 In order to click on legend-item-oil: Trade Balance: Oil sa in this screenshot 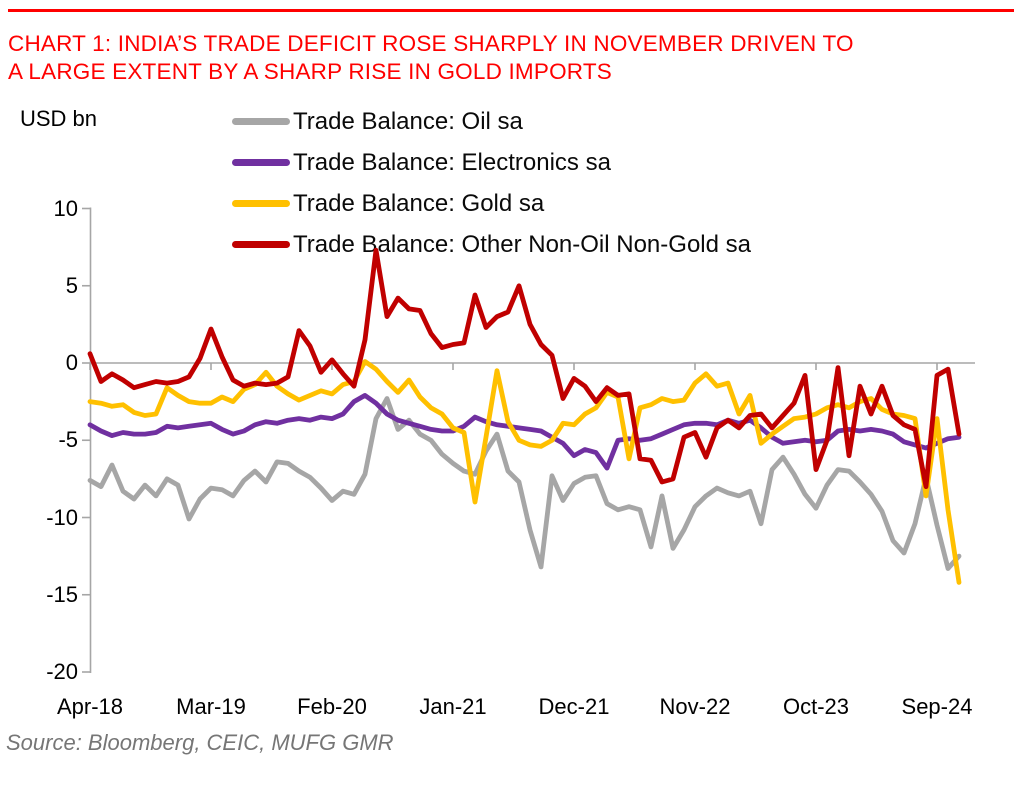, I will do `click(491, 121)`.